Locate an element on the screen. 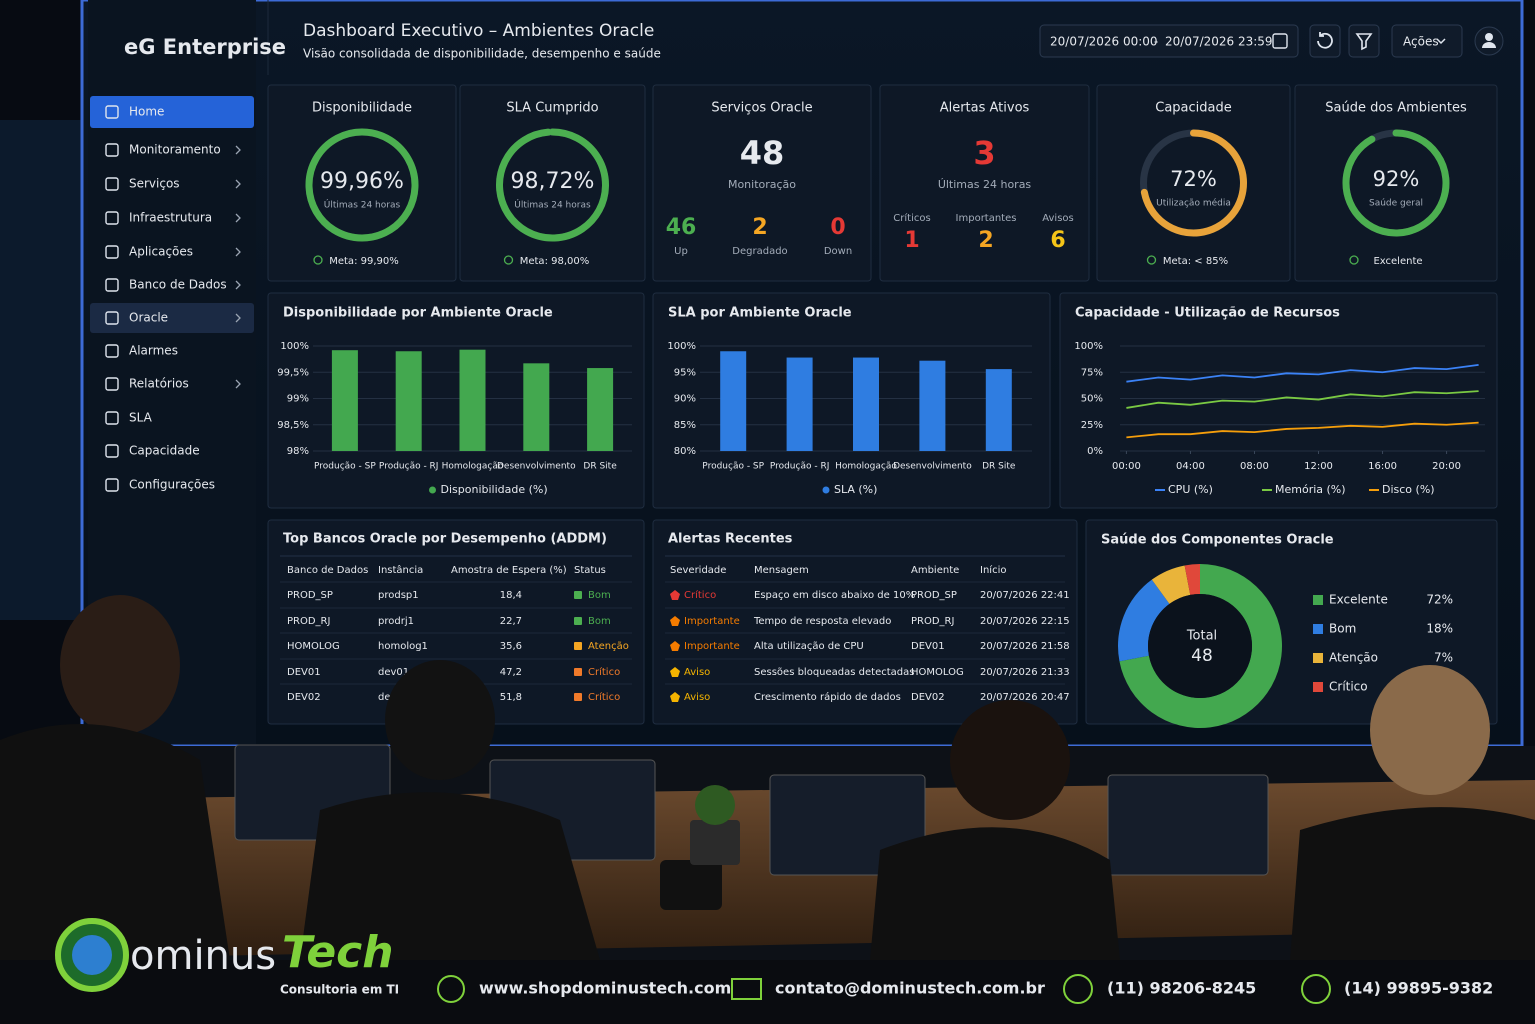  menu-item: Banco de Dados is located at coordinates (178, 285).